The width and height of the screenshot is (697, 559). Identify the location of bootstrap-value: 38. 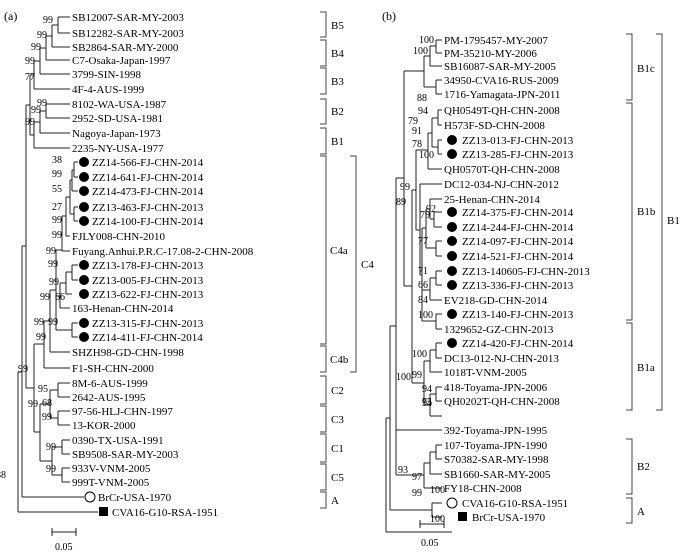
(57, 160).